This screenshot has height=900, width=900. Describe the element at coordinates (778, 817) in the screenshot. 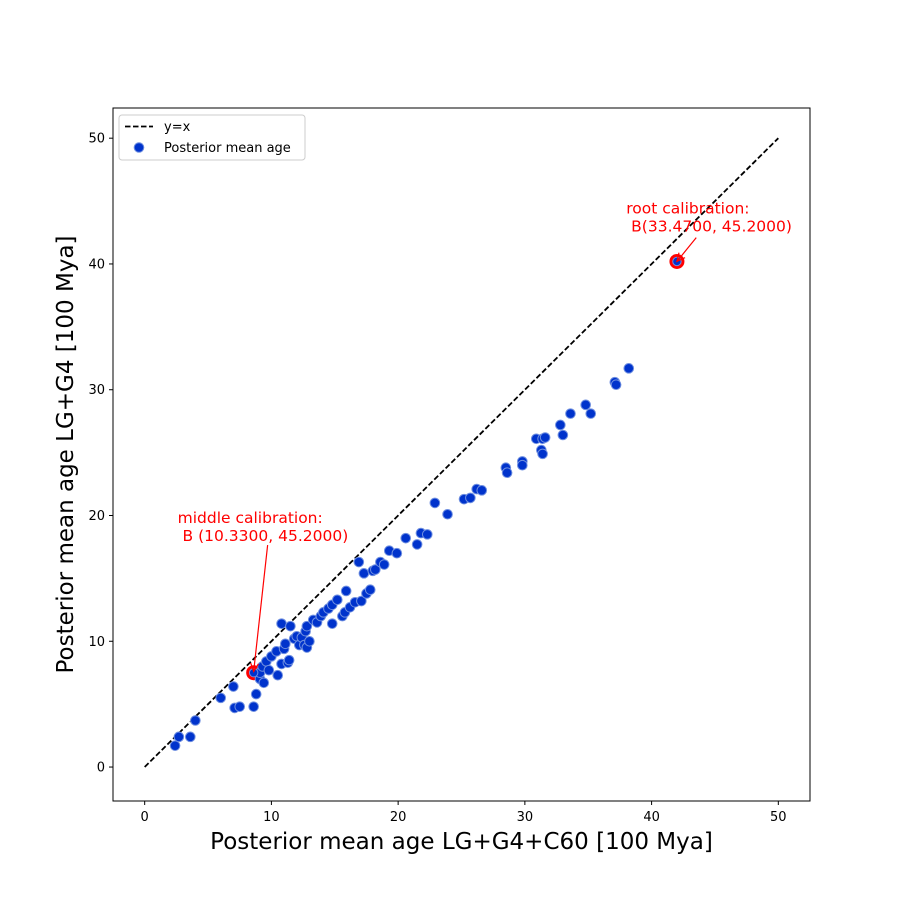

I see `x-tick-label: 50` at that location.